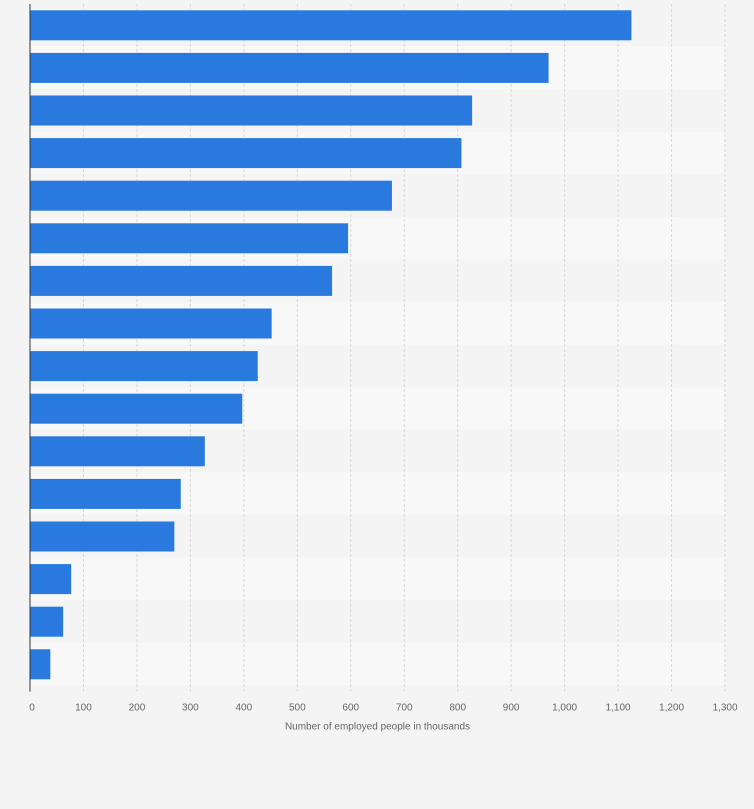 The image size is (754, 809). Describe the element at coordinates (404, 708) in the screenshot. I see `x-tick-label: 700` at that location.